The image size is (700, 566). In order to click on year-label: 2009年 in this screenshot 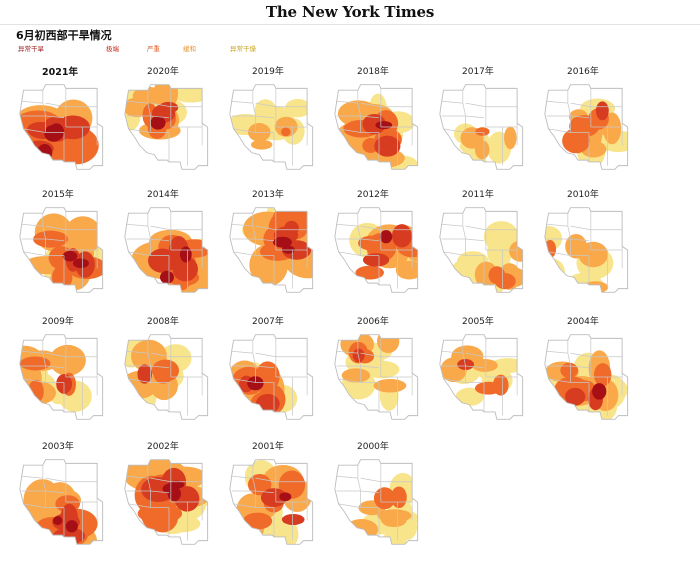, I will do `click(58, 322)`.